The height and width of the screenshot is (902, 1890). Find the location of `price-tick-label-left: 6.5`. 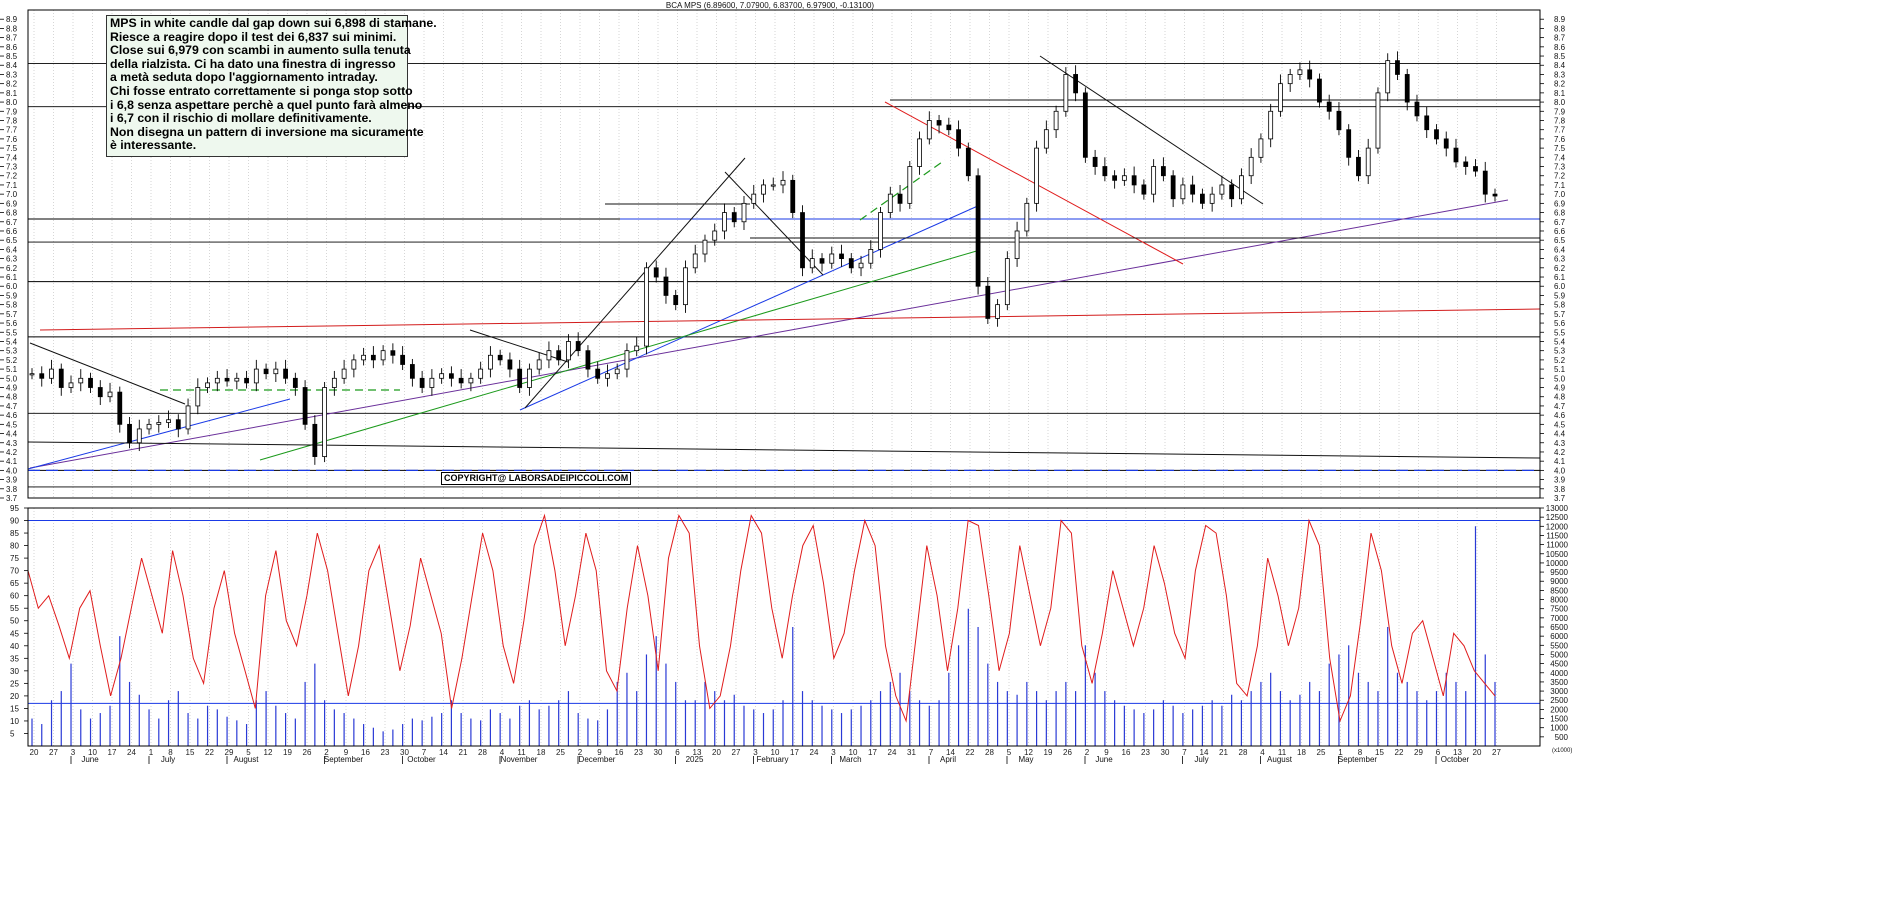

price-tick-label-left: 6.5 is located at coordinates (12, 240).